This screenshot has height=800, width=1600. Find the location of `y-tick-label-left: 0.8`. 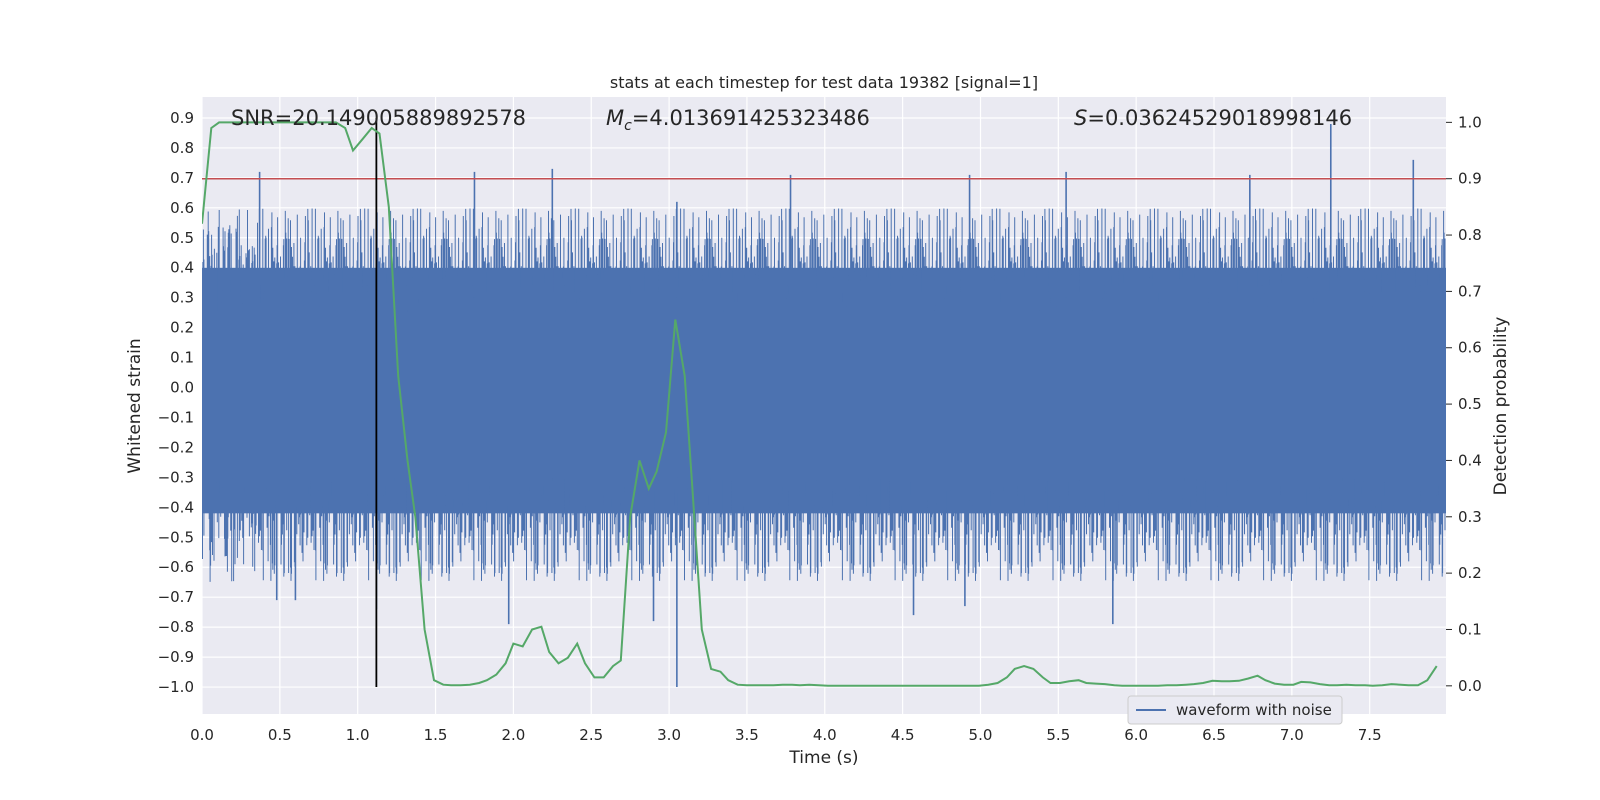

y-tick-label-left: 0.8 is located at coordinates (182, 148).